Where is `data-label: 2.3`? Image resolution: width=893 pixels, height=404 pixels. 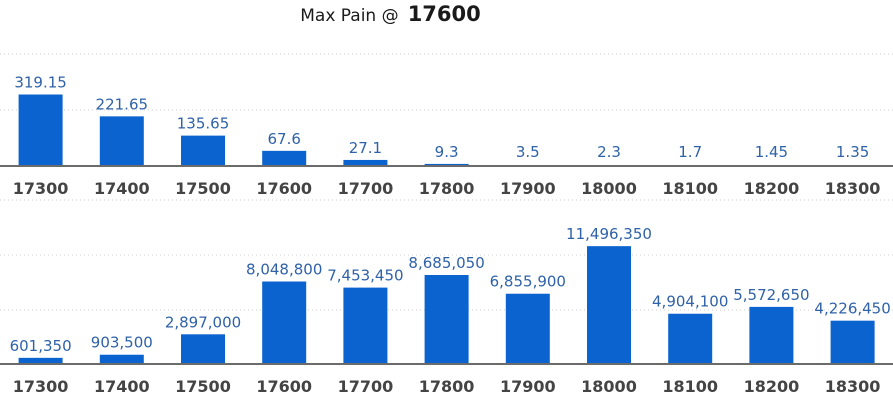 data-label: 2.3 is located at coordinates (609, 152).